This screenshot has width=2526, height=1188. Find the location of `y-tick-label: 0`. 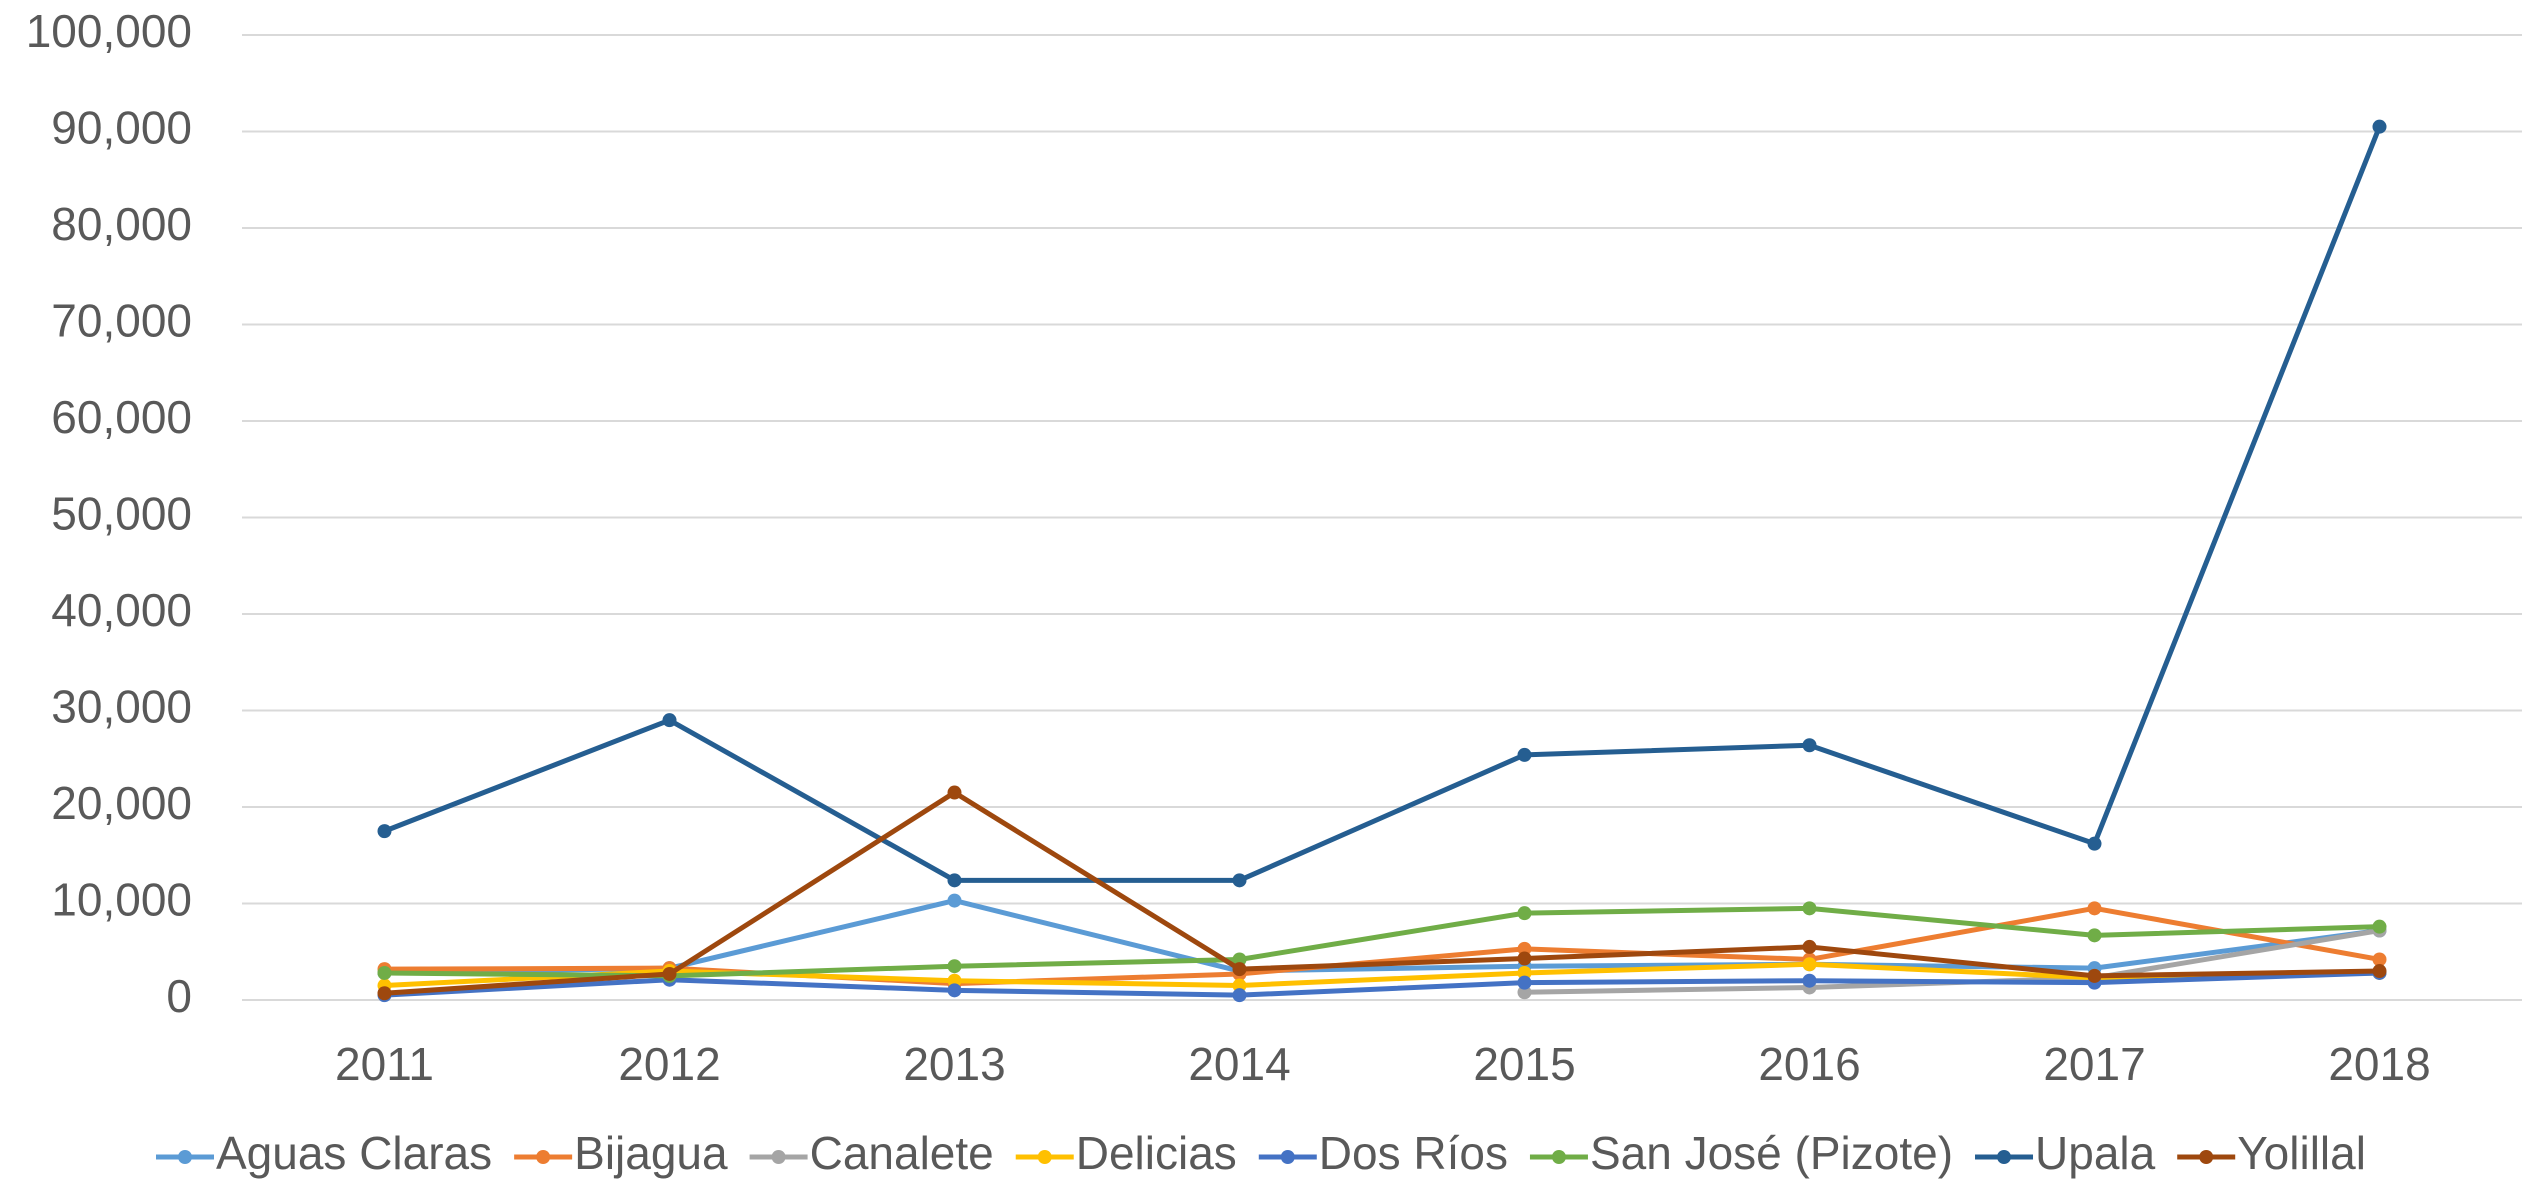

y-tick-label: 0 is located at coordinates (179, 996).